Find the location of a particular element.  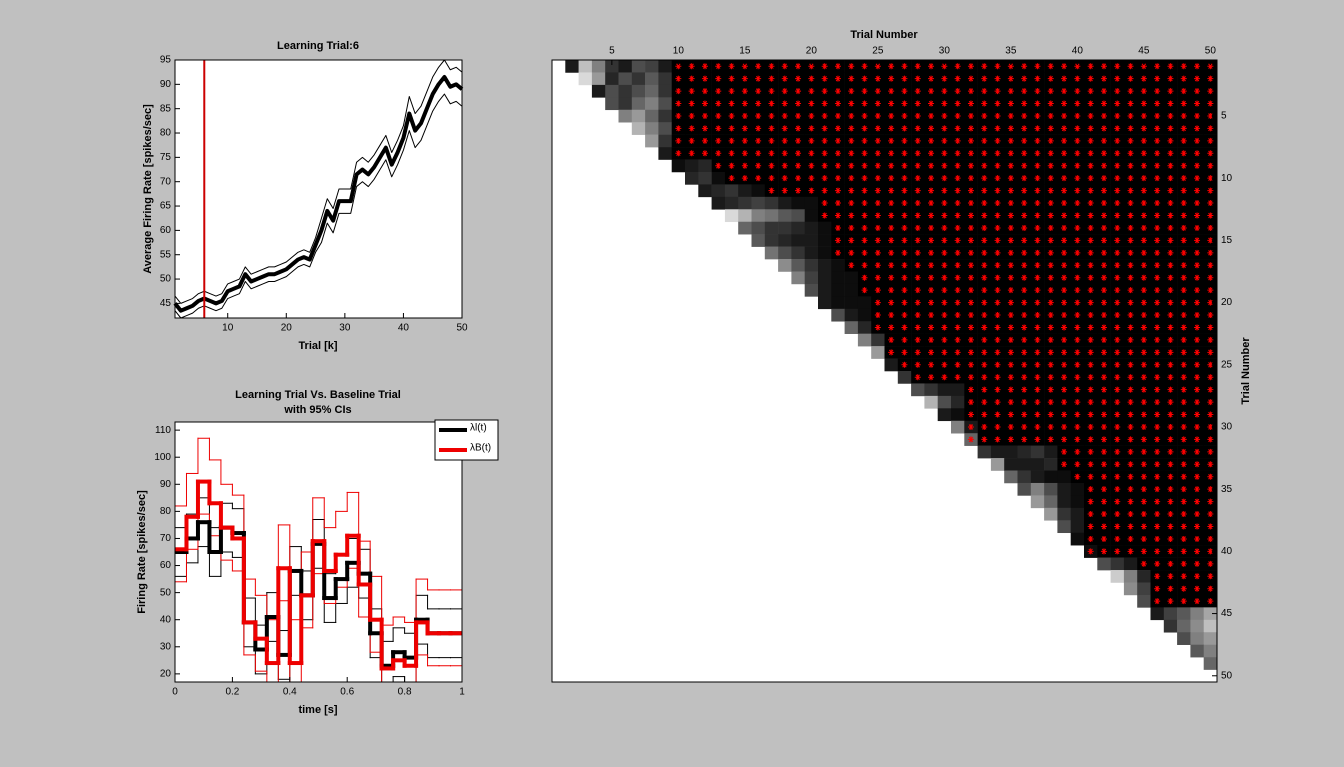

y-tick-label: 50 is located at coordinates (166, 592).